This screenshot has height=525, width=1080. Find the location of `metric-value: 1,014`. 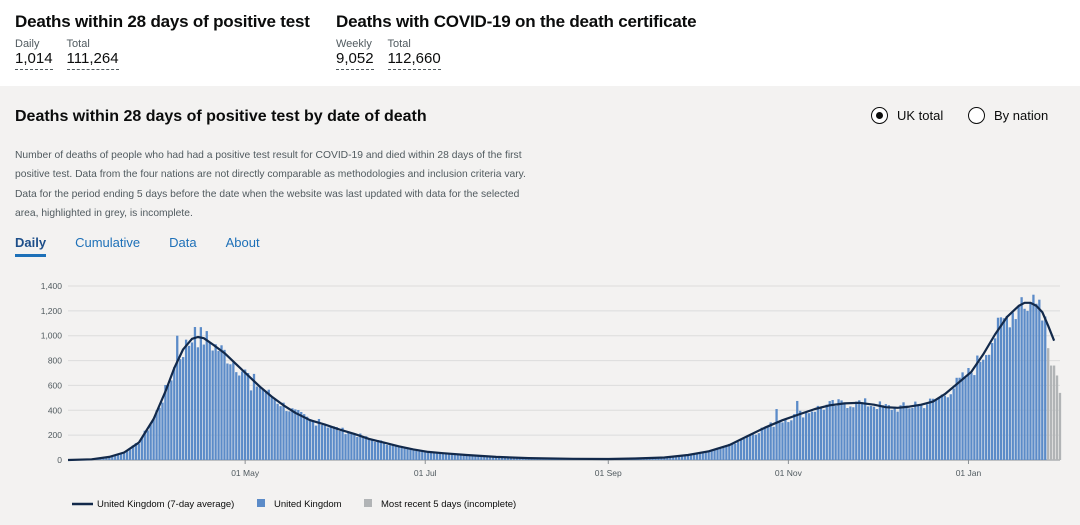

metric-value: 1,014 is located at coordinates (34, 60).